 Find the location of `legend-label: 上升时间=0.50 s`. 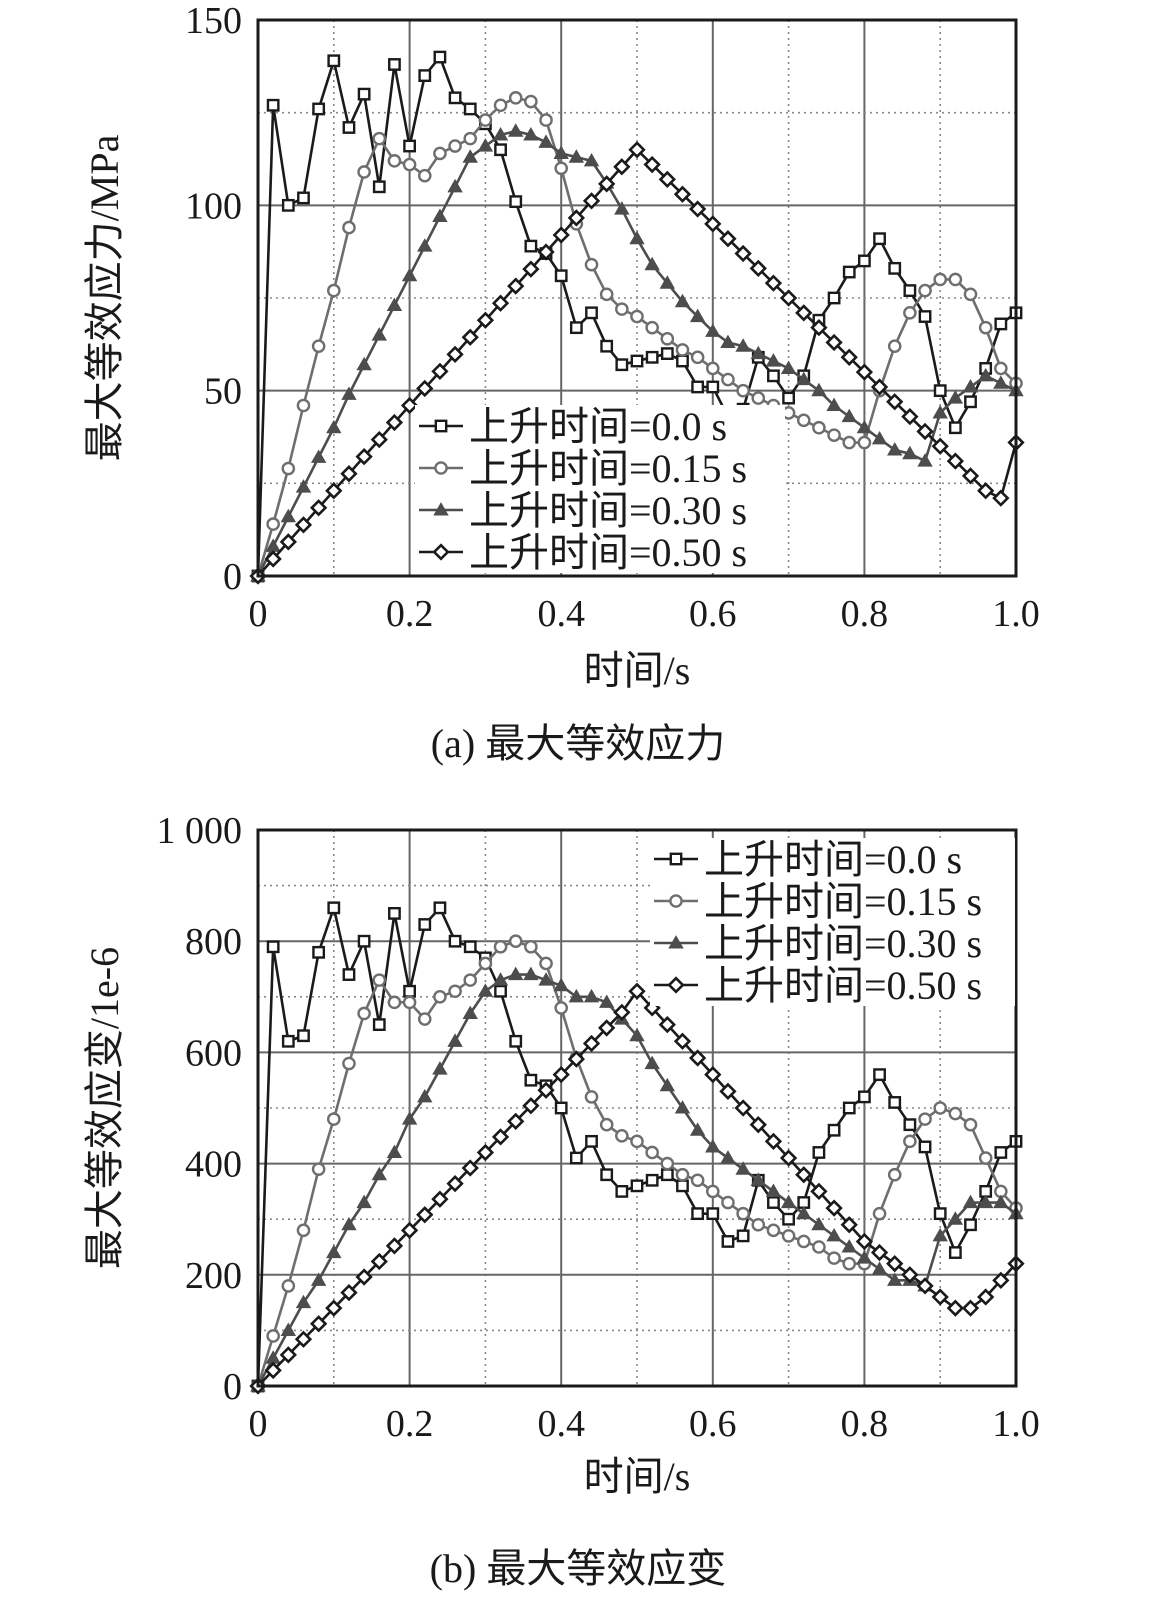

legend-label: 上升时间=0.50 s is located at coordinates (608, 552).